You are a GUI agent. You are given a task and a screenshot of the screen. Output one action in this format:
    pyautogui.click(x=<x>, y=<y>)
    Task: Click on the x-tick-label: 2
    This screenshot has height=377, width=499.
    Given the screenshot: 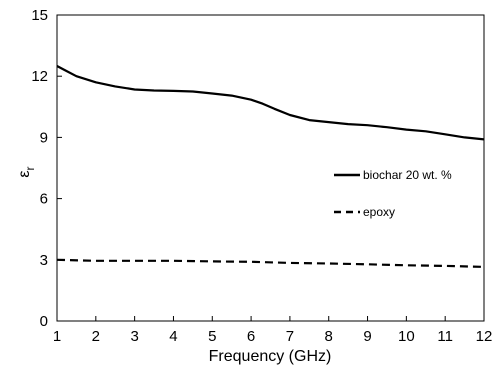 What is the action you would take?
    pyautogui.click(x=96, y=336)
    